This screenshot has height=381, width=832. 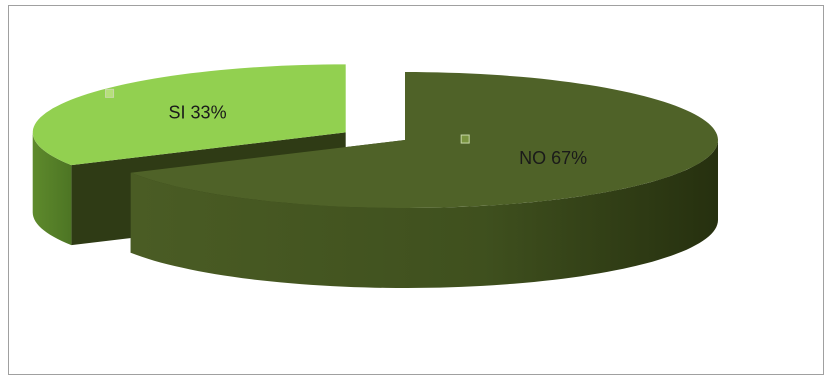 I want to click on category-label: SI, so click(x=177, y=112).